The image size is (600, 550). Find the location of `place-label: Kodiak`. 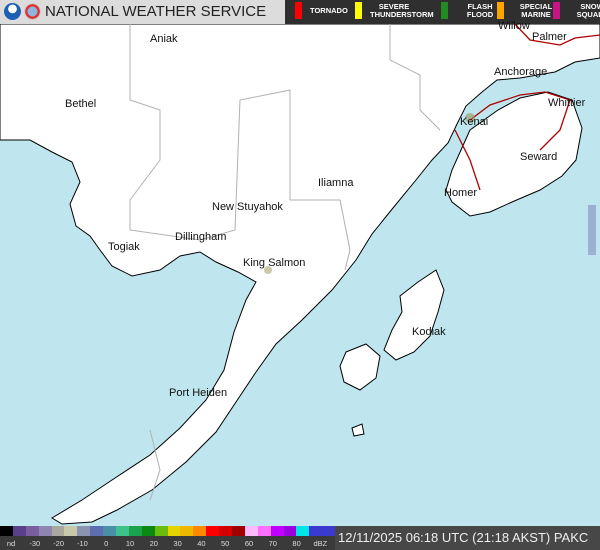

place-label: Kodiak is located at coordinates (429, 332).